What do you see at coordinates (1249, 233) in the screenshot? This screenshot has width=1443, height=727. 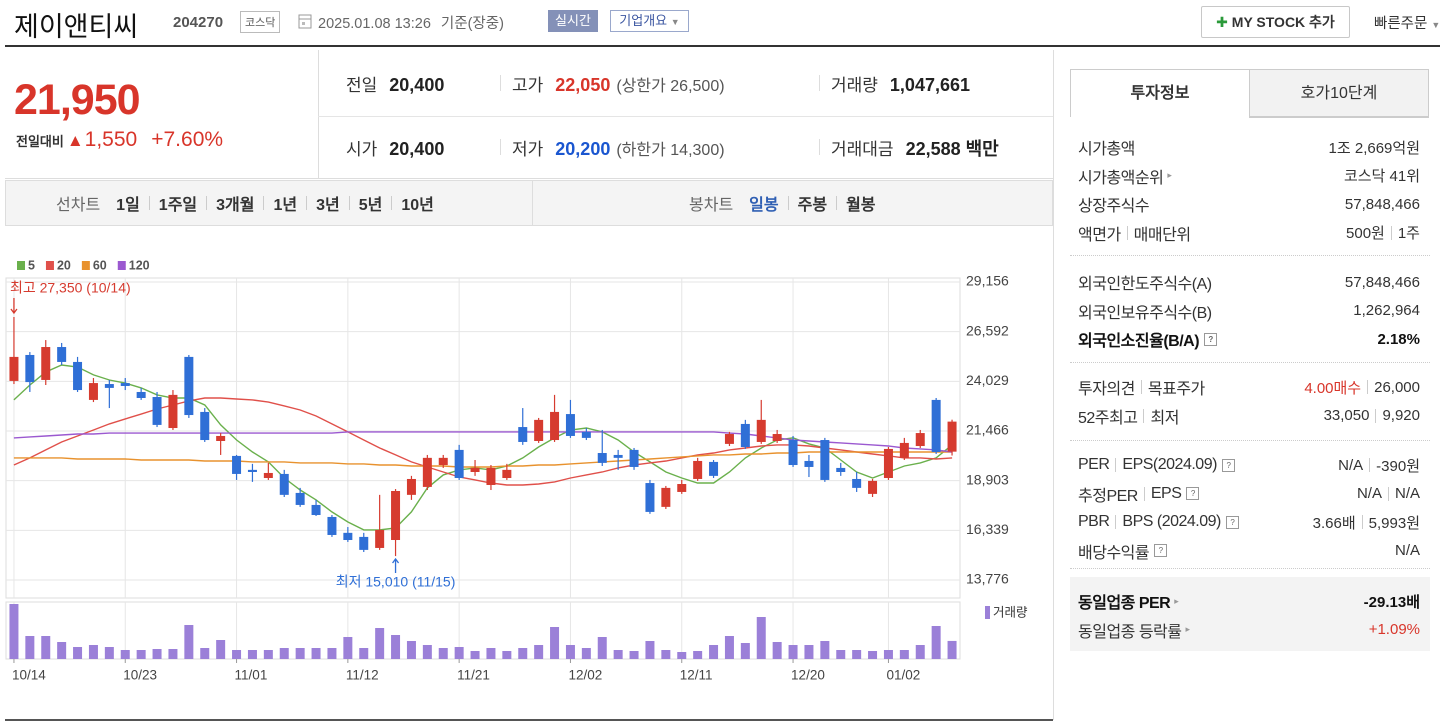 I see `info-row: 액면가 매매단위 500원 1주` at bounding box center [1249, 233].